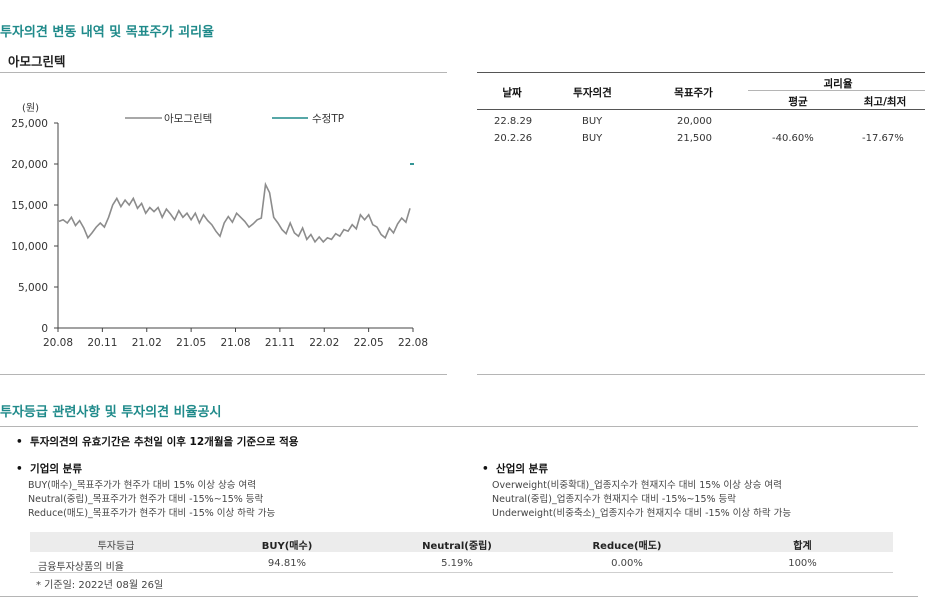  I want to click on ratio-table-bottom-border, so click(461, 572).